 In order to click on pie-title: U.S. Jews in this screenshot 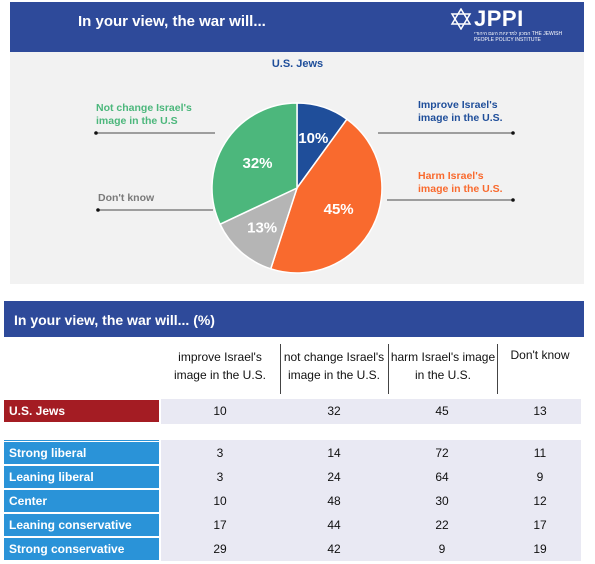, I will do `click(297, 64)`.